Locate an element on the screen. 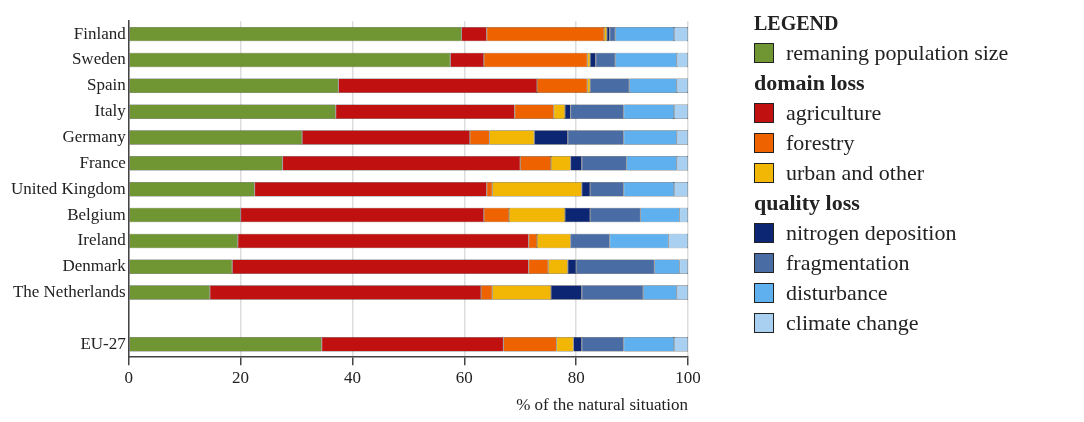 The image size is (1084, 422). x-tick-label: 100 is located at coordinates (688, 377).